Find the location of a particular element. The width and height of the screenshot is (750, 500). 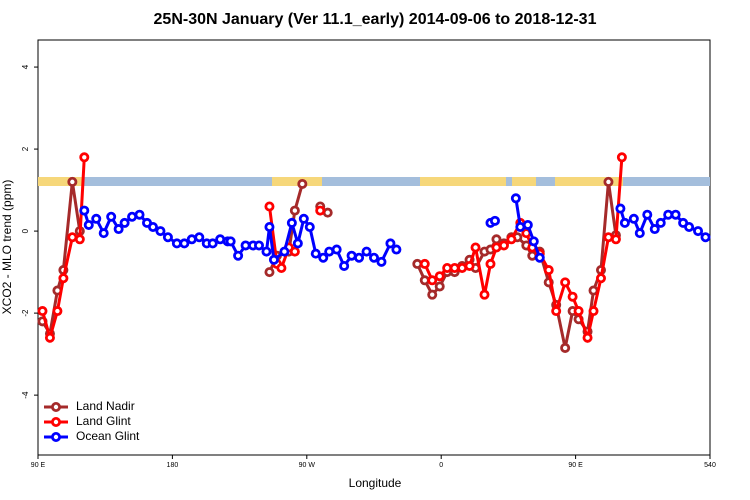

y-tick-label: -2 is located at coordinates (25, 313).